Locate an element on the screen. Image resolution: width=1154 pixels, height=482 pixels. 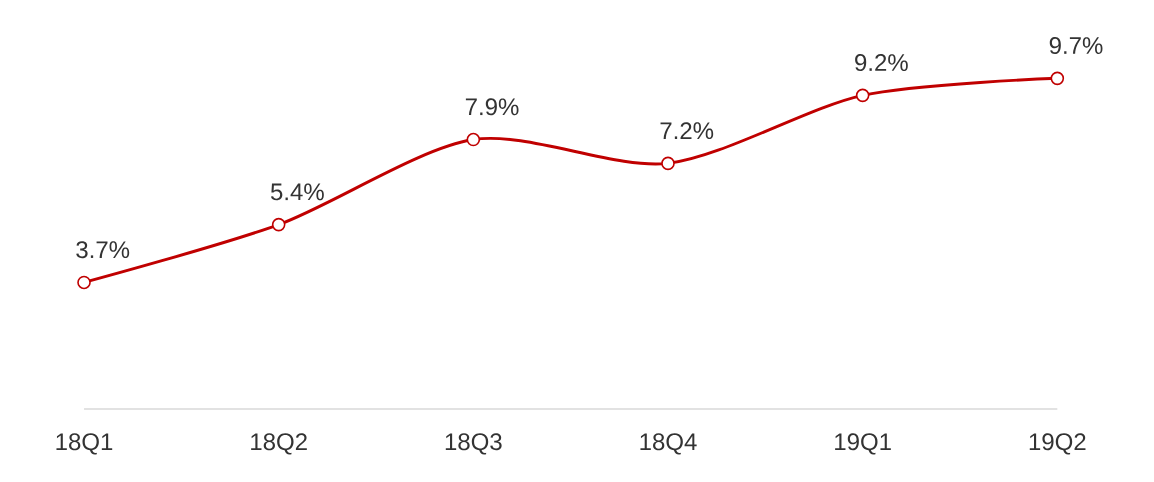
x-tick-label: 19Q2 is located at coordinates (1057, 444).